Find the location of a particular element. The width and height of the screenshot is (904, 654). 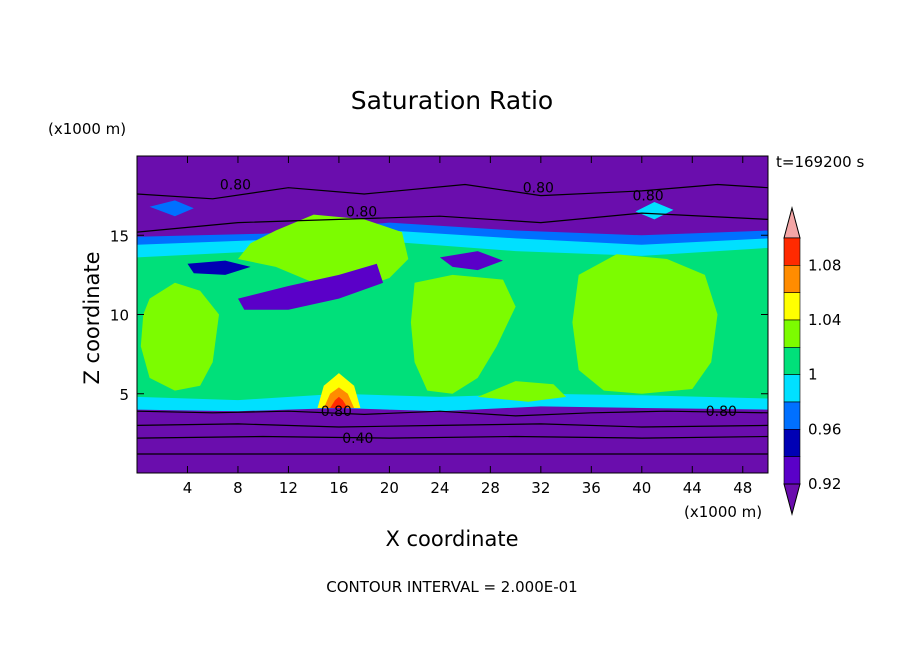

contour-interval-label: CONTOUR INTERVAL = 2.000E-01 is located at coordinates (452, 587).